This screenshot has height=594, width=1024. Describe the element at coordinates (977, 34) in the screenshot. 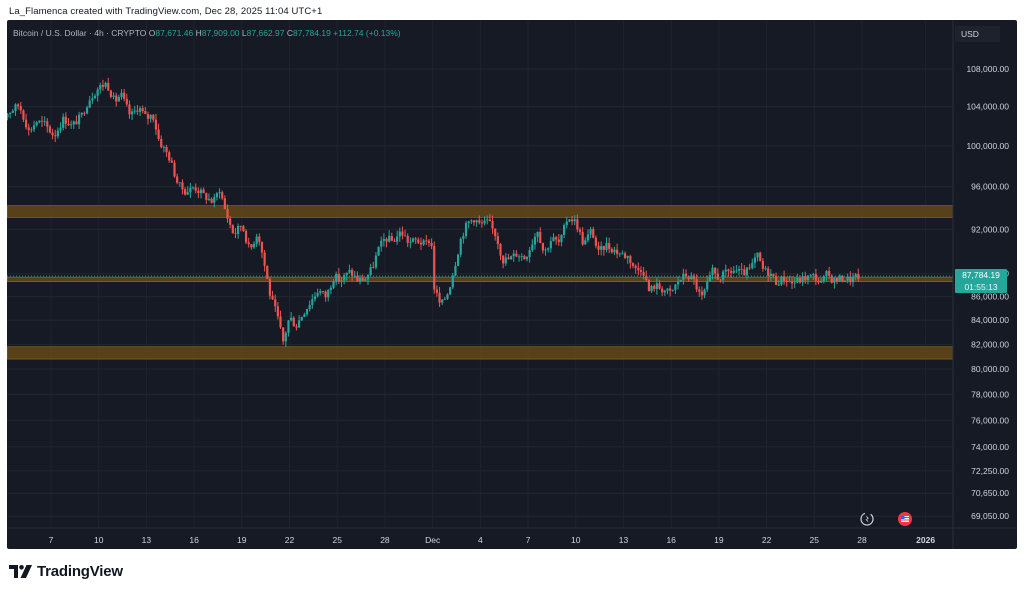

I see `currency-selector: USD` at that location.